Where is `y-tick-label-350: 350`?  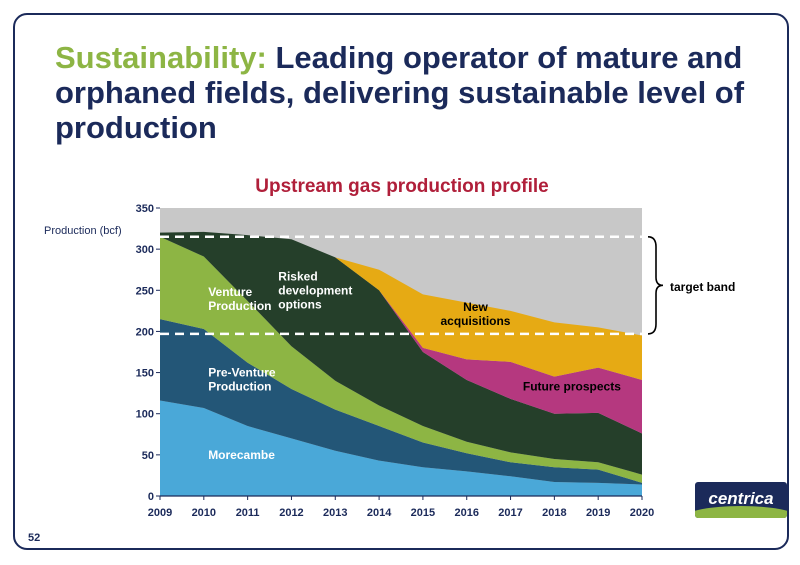
y-tick-label-350: 350 is located at coordinates (145, 209).